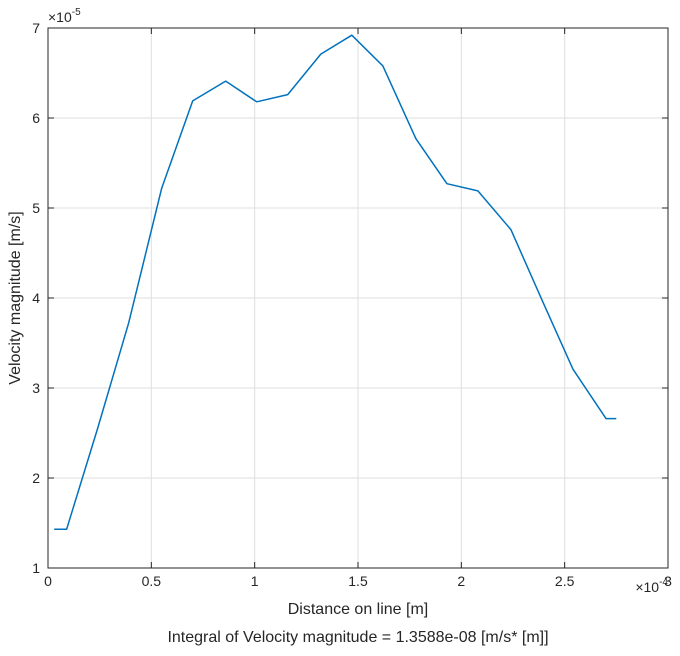  What do you see at coordinates (36, 28) in the screenshot?
I see `y-tick-label: 7` at bounding box center [36, 28].